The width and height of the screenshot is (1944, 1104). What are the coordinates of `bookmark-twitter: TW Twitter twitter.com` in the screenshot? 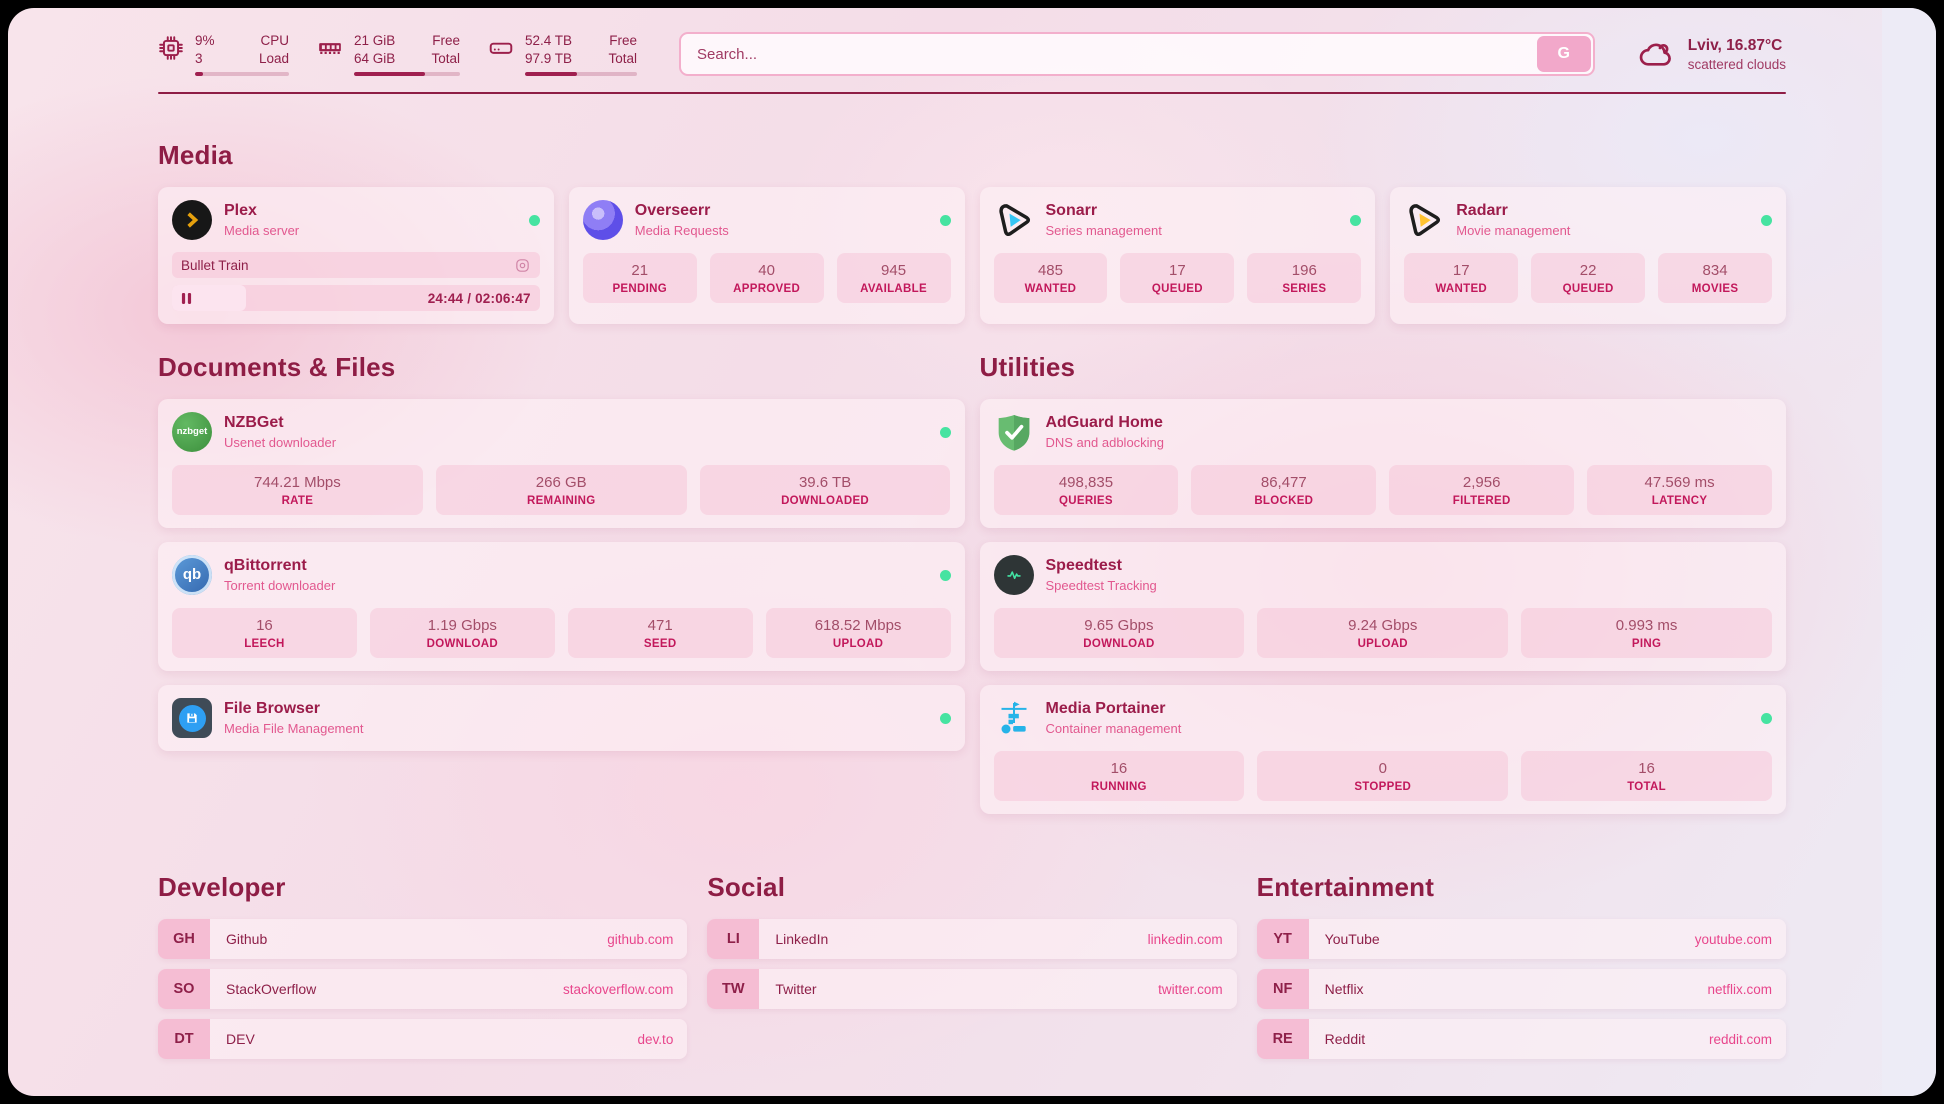 It's located at (972, 989).